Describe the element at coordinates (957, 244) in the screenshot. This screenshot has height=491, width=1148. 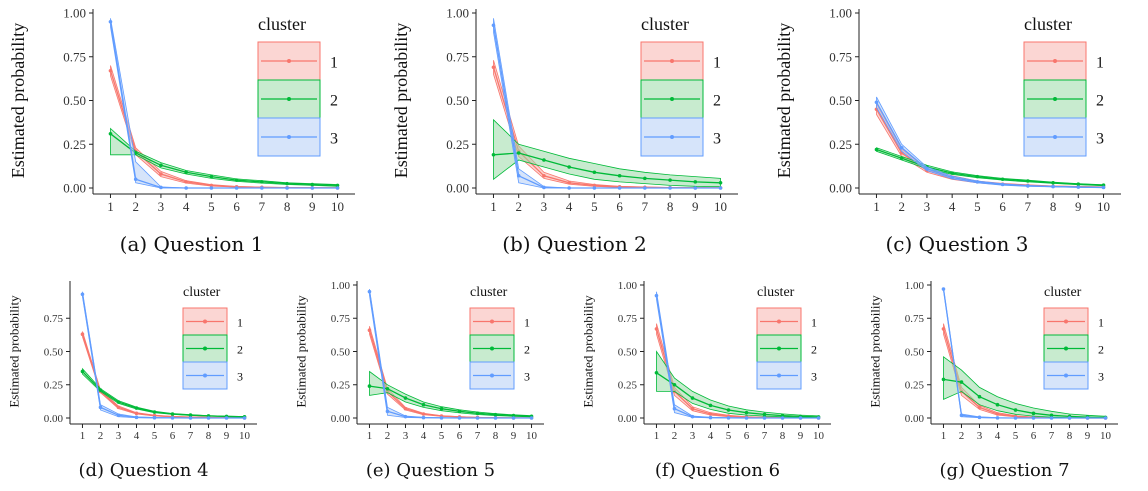
I see `chart-caption: (c) Question 3` at that location.